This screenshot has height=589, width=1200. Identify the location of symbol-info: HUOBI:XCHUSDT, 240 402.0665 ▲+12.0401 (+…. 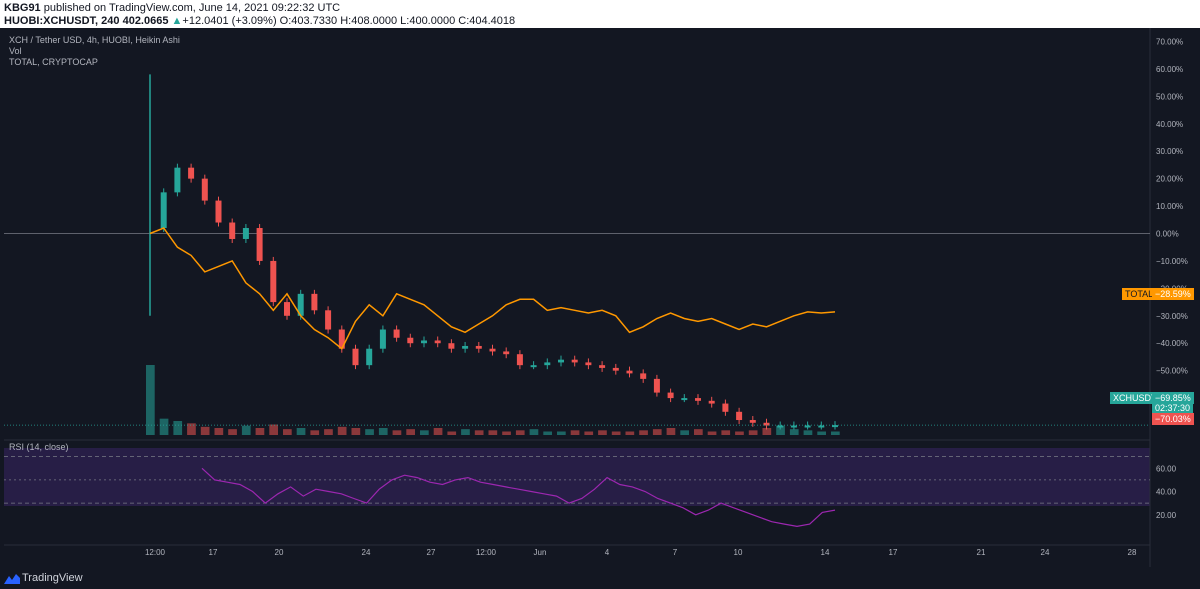
(259, 21).